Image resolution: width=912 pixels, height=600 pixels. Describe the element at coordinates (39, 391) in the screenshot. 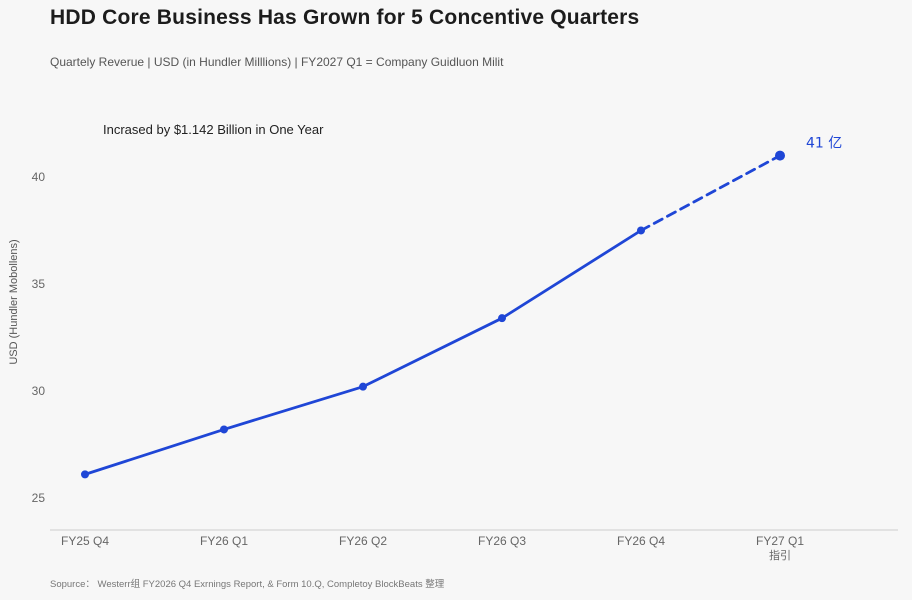

I see `y-tick-label: 30` at that location.